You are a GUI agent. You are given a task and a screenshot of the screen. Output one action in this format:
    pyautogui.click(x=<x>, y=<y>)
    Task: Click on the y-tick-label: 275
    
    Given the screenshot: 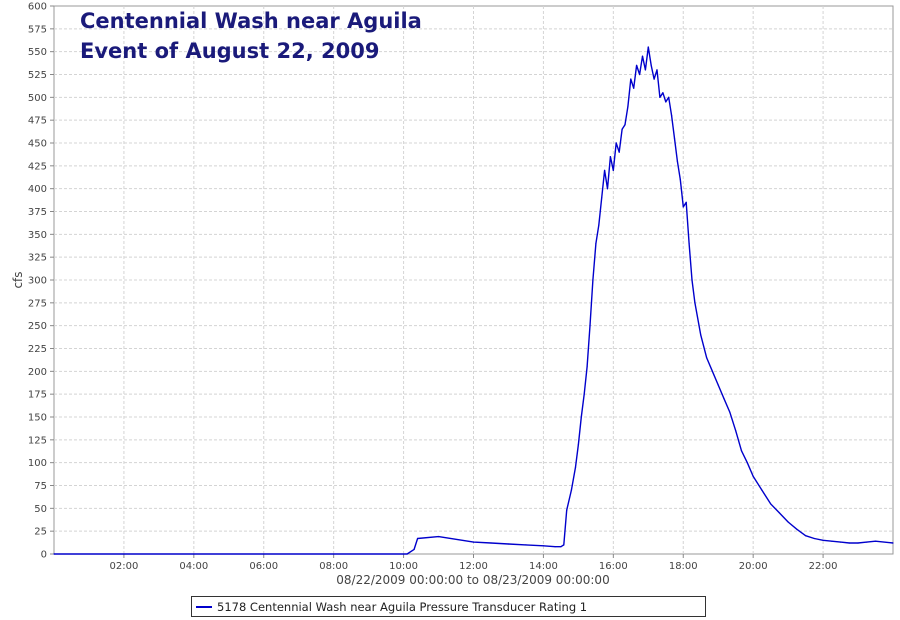 What is the action you would take?
    pyautogui.click(x=37, y=303)
    